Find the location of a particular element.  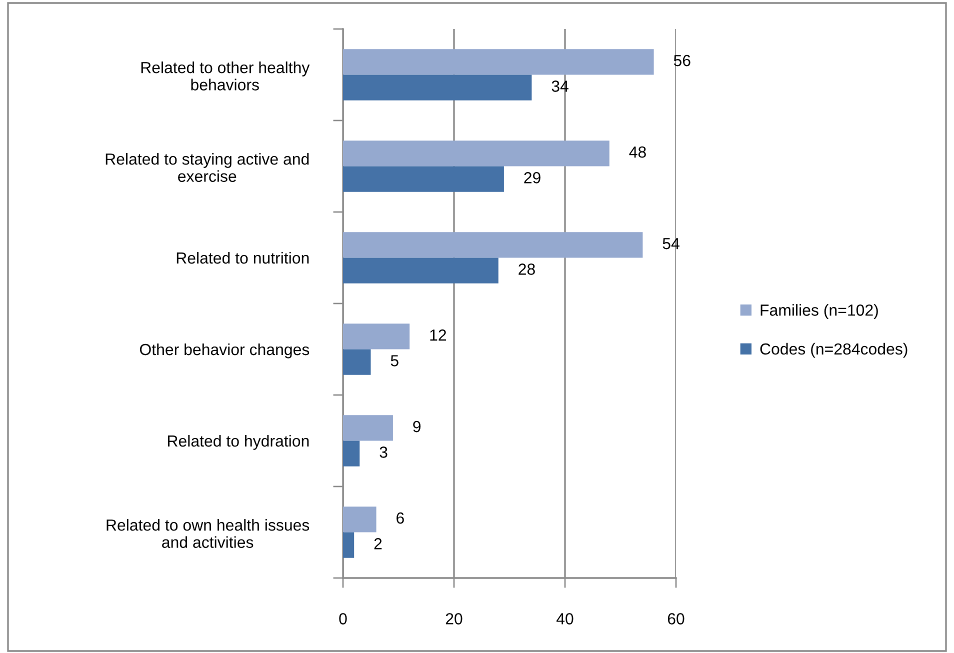

y-tick-label: Related to nutrition is located at coordinates (242, 258).